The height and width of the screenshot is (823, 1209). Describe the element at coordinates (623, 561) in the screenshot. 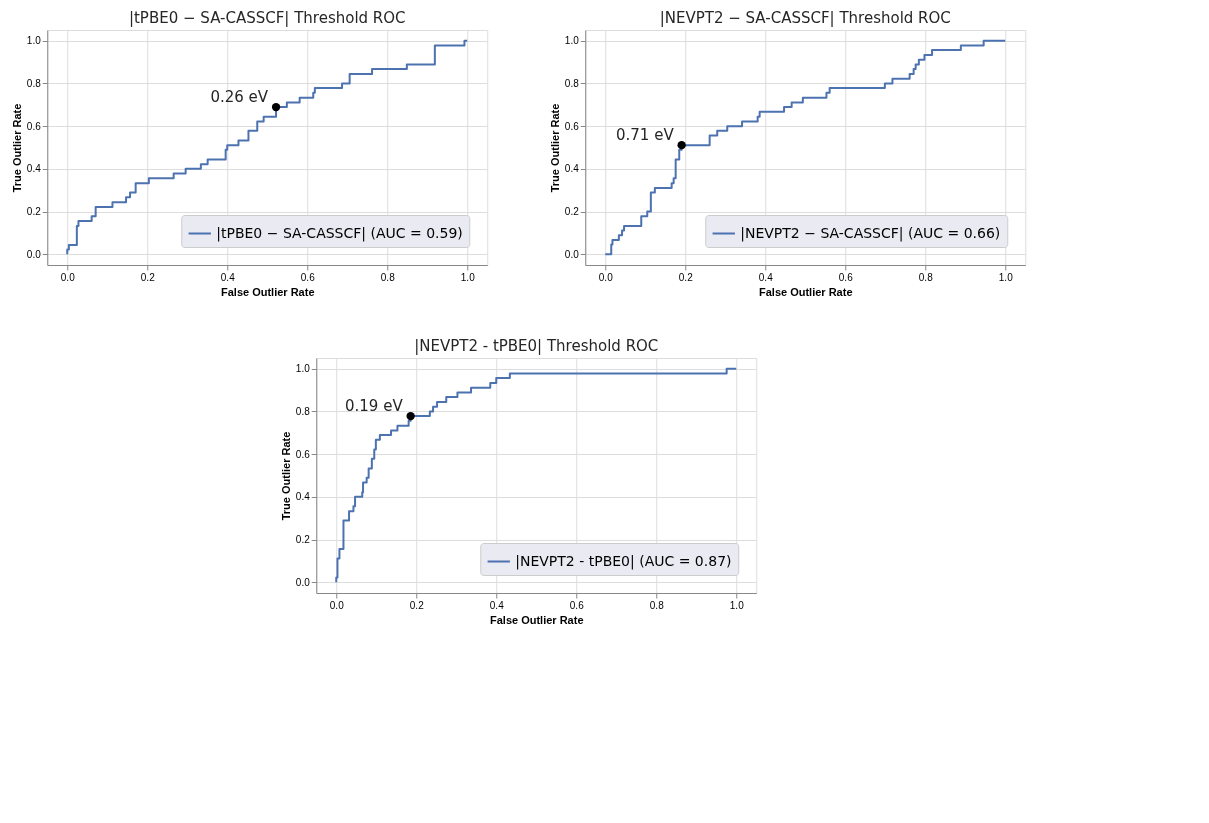

I see `legend-label: |NEVPT2 - tPBE0| (AUC = 0.87)` at that location.